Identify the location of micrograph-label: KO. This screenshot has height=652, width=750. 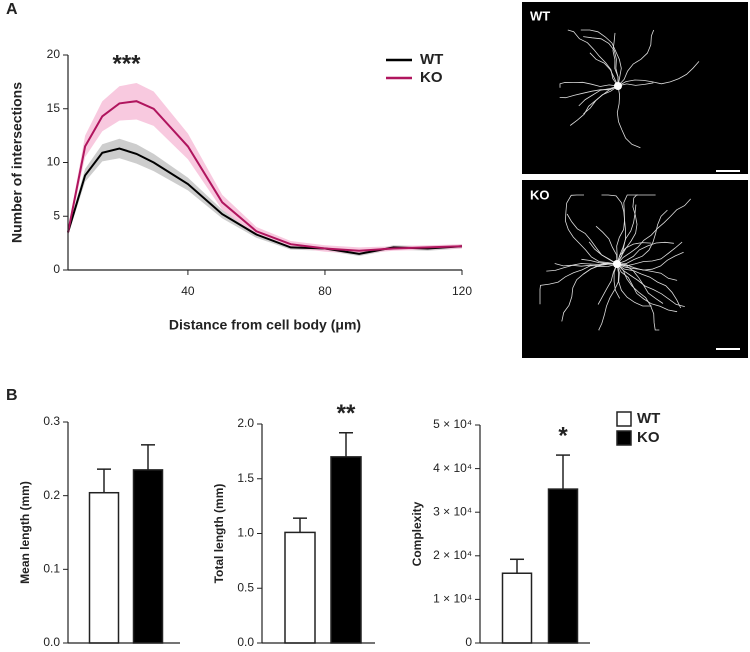
(540, 194).